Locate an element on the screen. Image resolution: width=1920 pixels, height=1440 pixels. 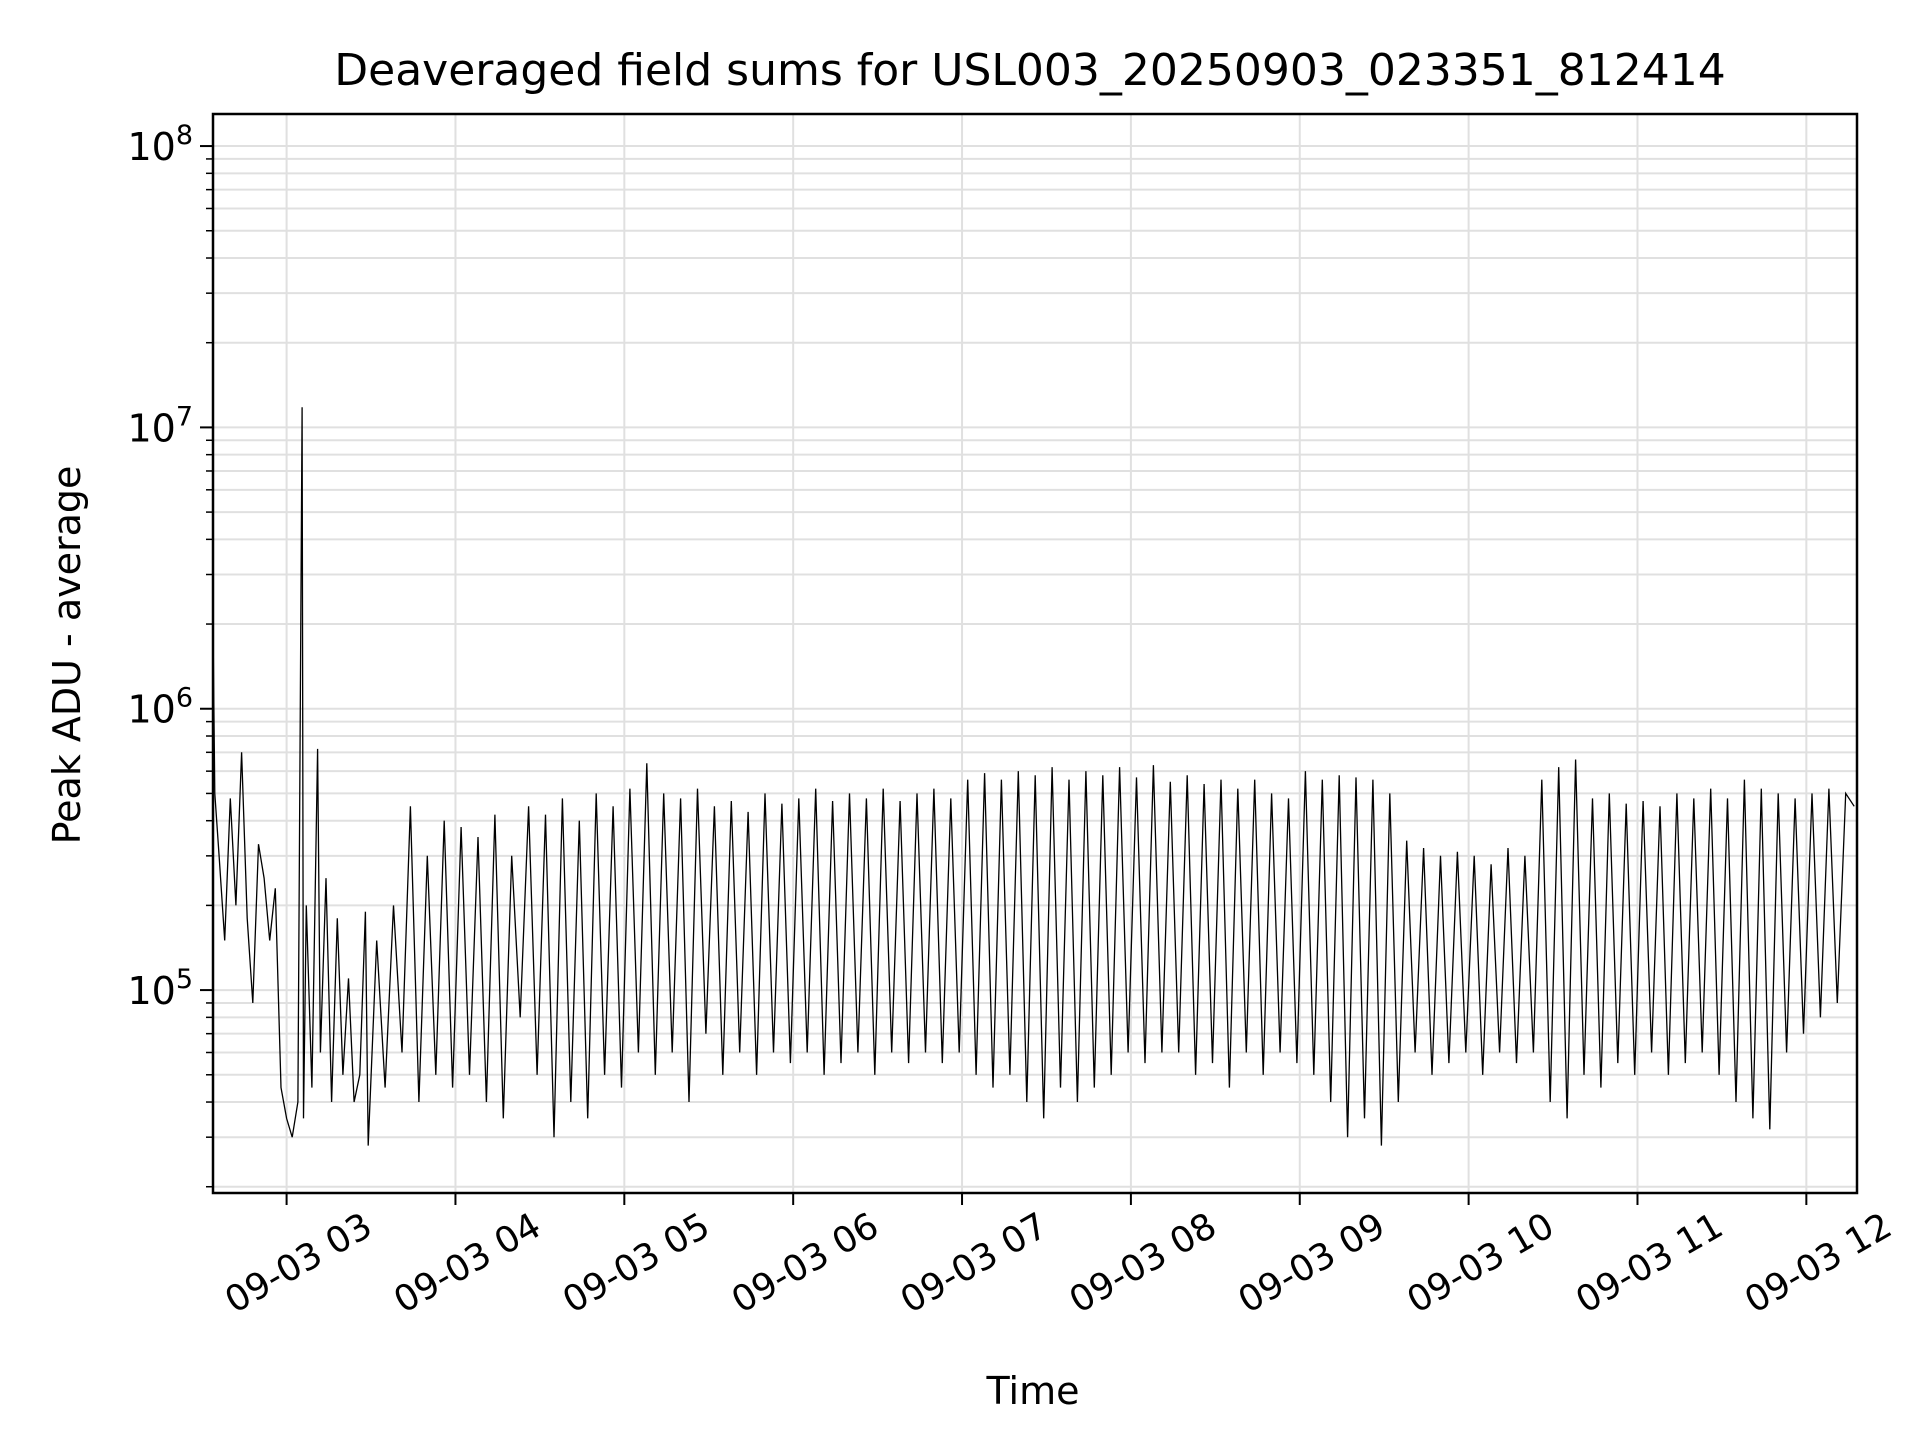
x-axis-label: Time is located at coordinates (1033, 1391).